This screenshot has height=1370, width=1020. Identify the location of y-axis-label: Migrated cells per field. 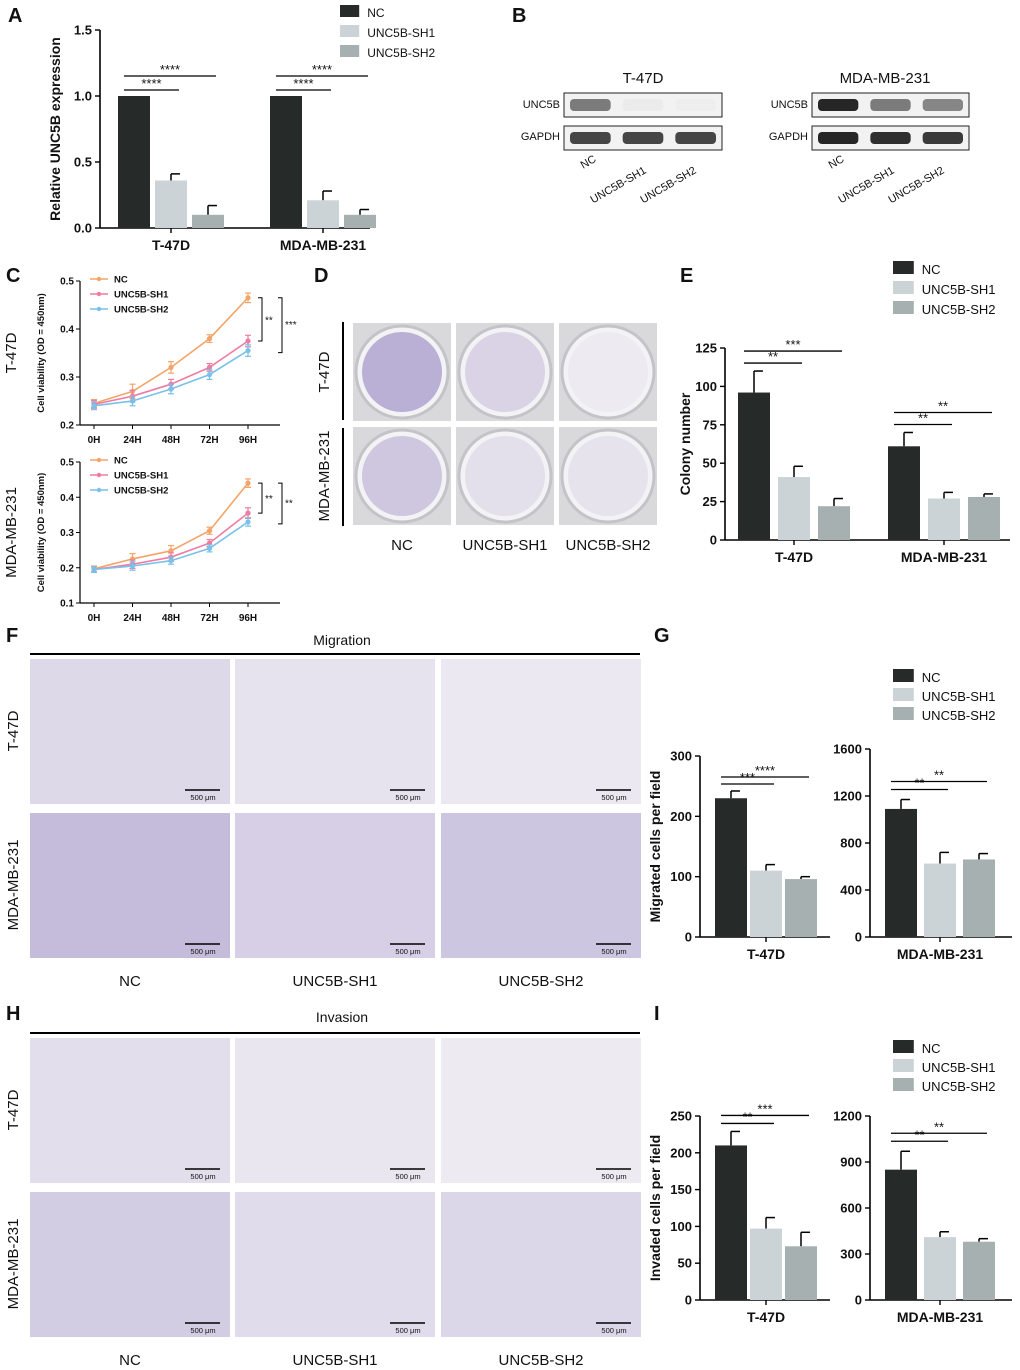
(655, 847).